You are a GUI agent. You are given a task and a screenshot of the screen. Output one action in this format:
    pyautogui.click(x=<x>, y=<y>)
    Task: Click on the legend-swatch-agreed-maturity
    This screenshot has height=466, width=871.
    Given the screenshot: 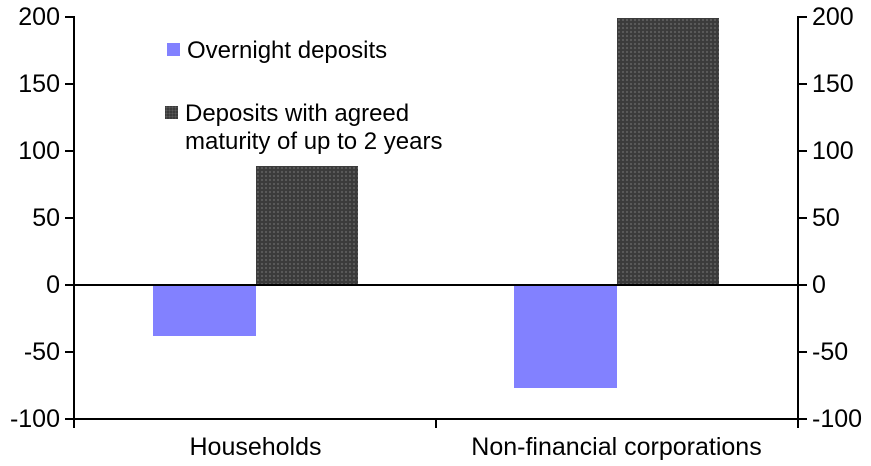 What is the action you would take?
    pyautogui.click(x=171, y=112)
    